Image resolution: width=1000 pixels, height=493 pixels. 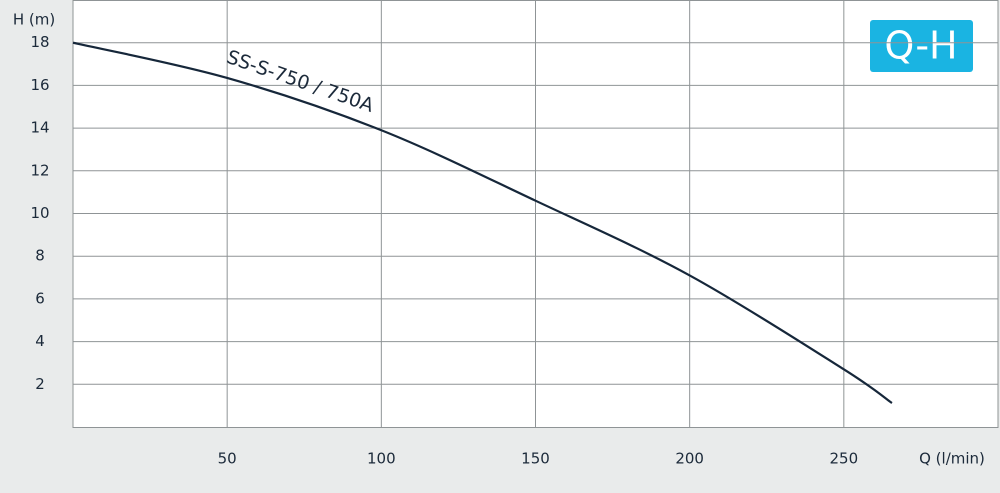 I want to click on x-tick-label: 100, so click(x=381, y=459).